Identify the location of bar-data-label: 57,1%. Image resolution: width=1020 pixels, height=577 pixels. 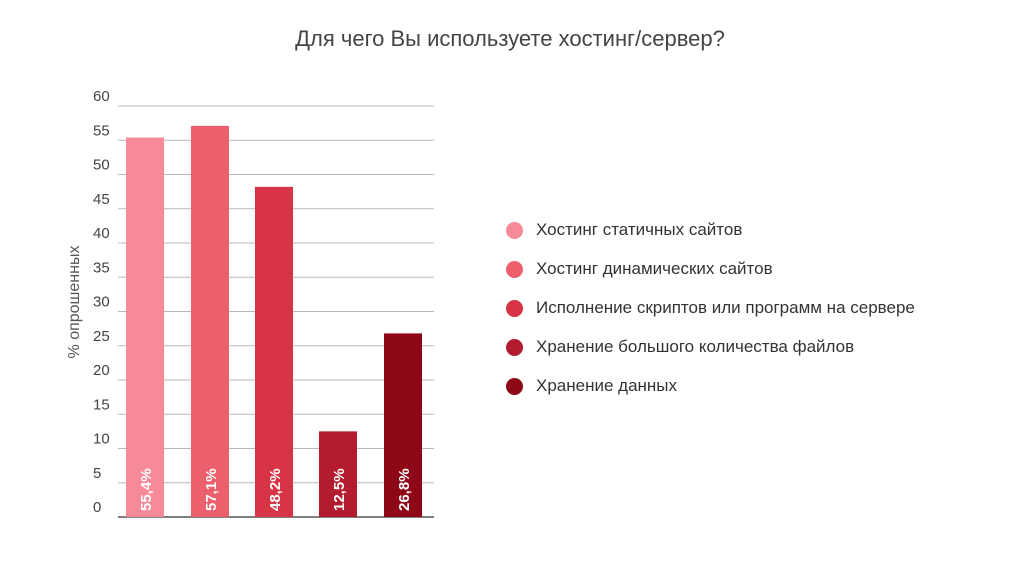
(211, 489).